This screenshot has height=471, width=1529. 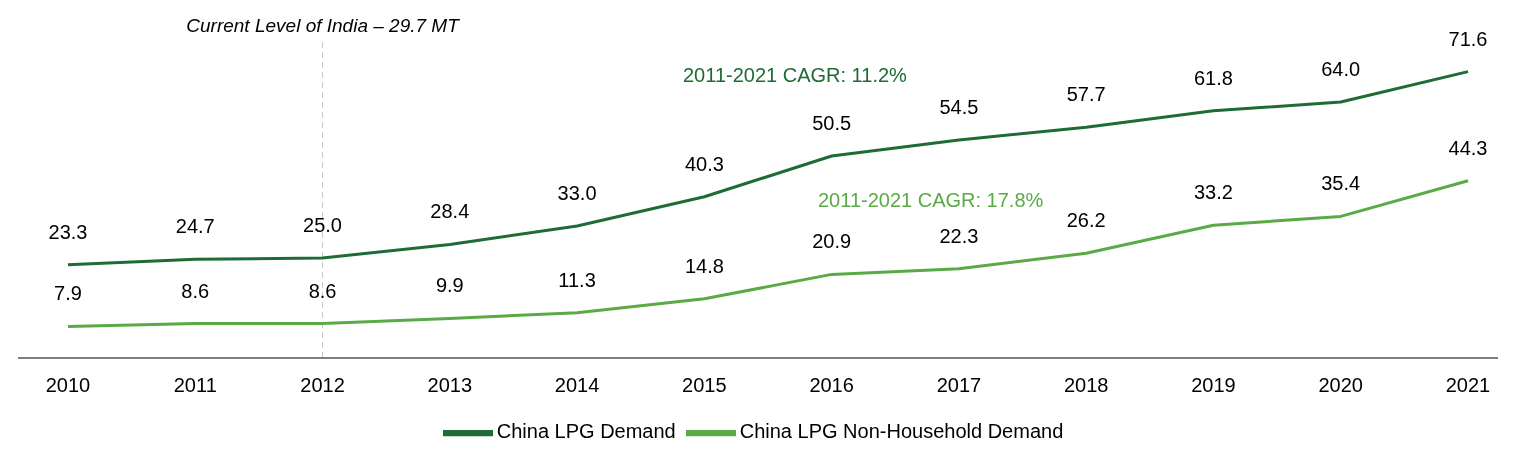 What do you see at coordinates (1341, 69) in the screenshot?
I see `data-label: 64.0` at bounding box center [1341, 69].